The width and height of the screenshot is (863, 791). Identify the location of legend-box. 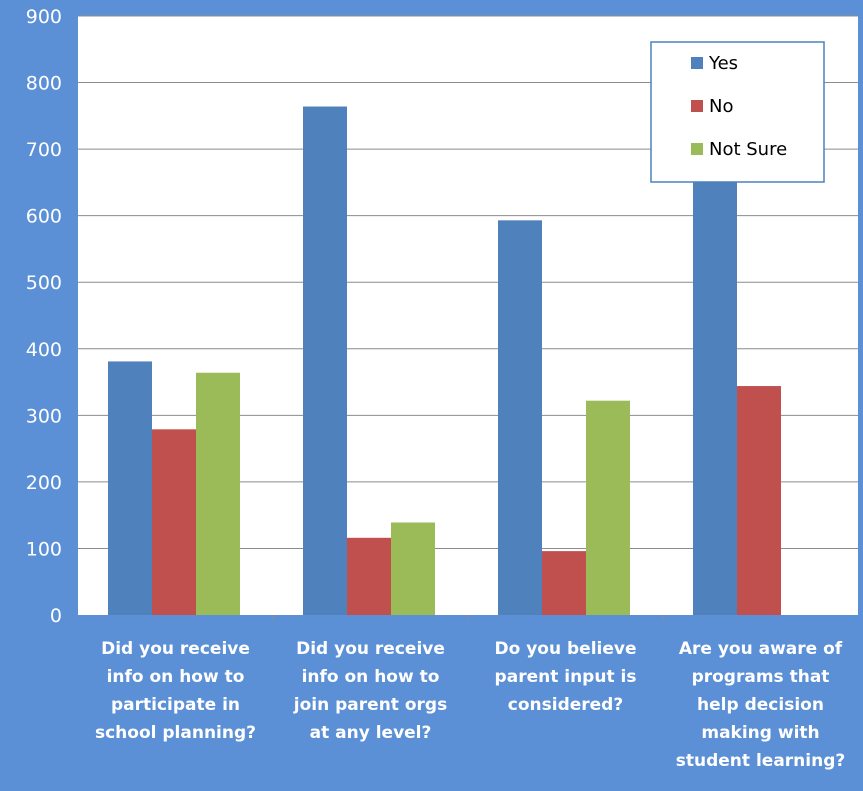
(737, 112).